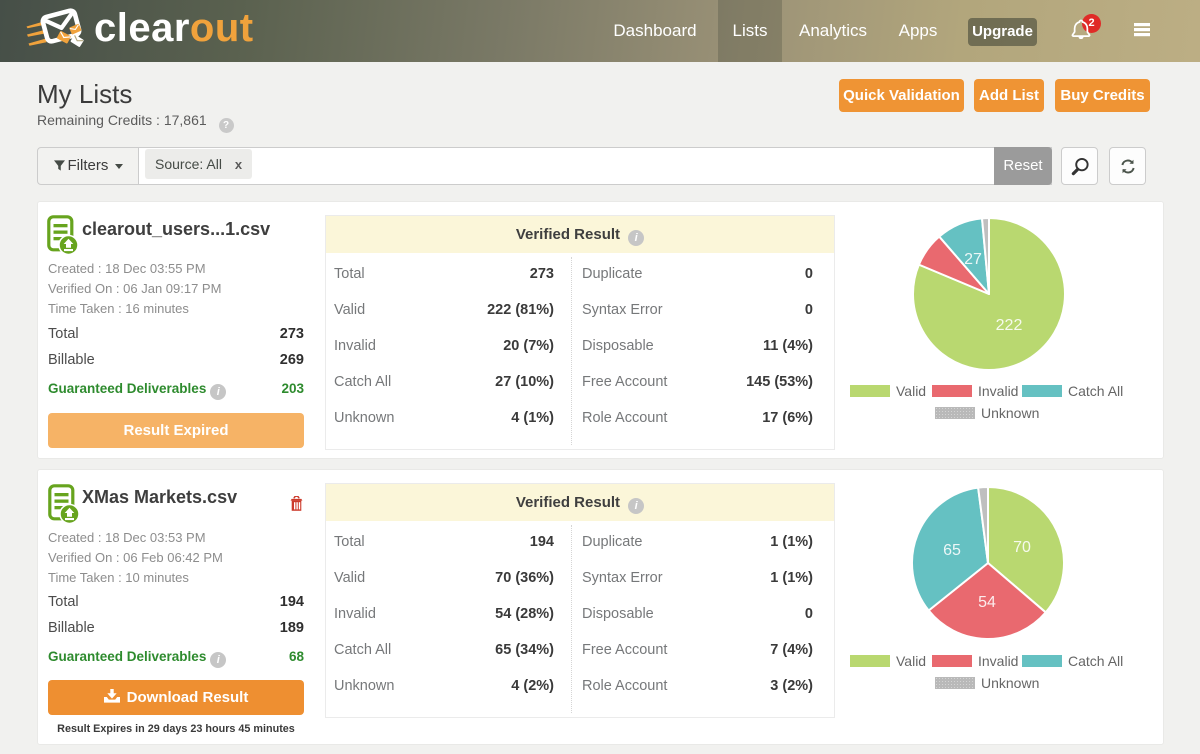  I want to click on svg-text: 222, so click(1009, 325).